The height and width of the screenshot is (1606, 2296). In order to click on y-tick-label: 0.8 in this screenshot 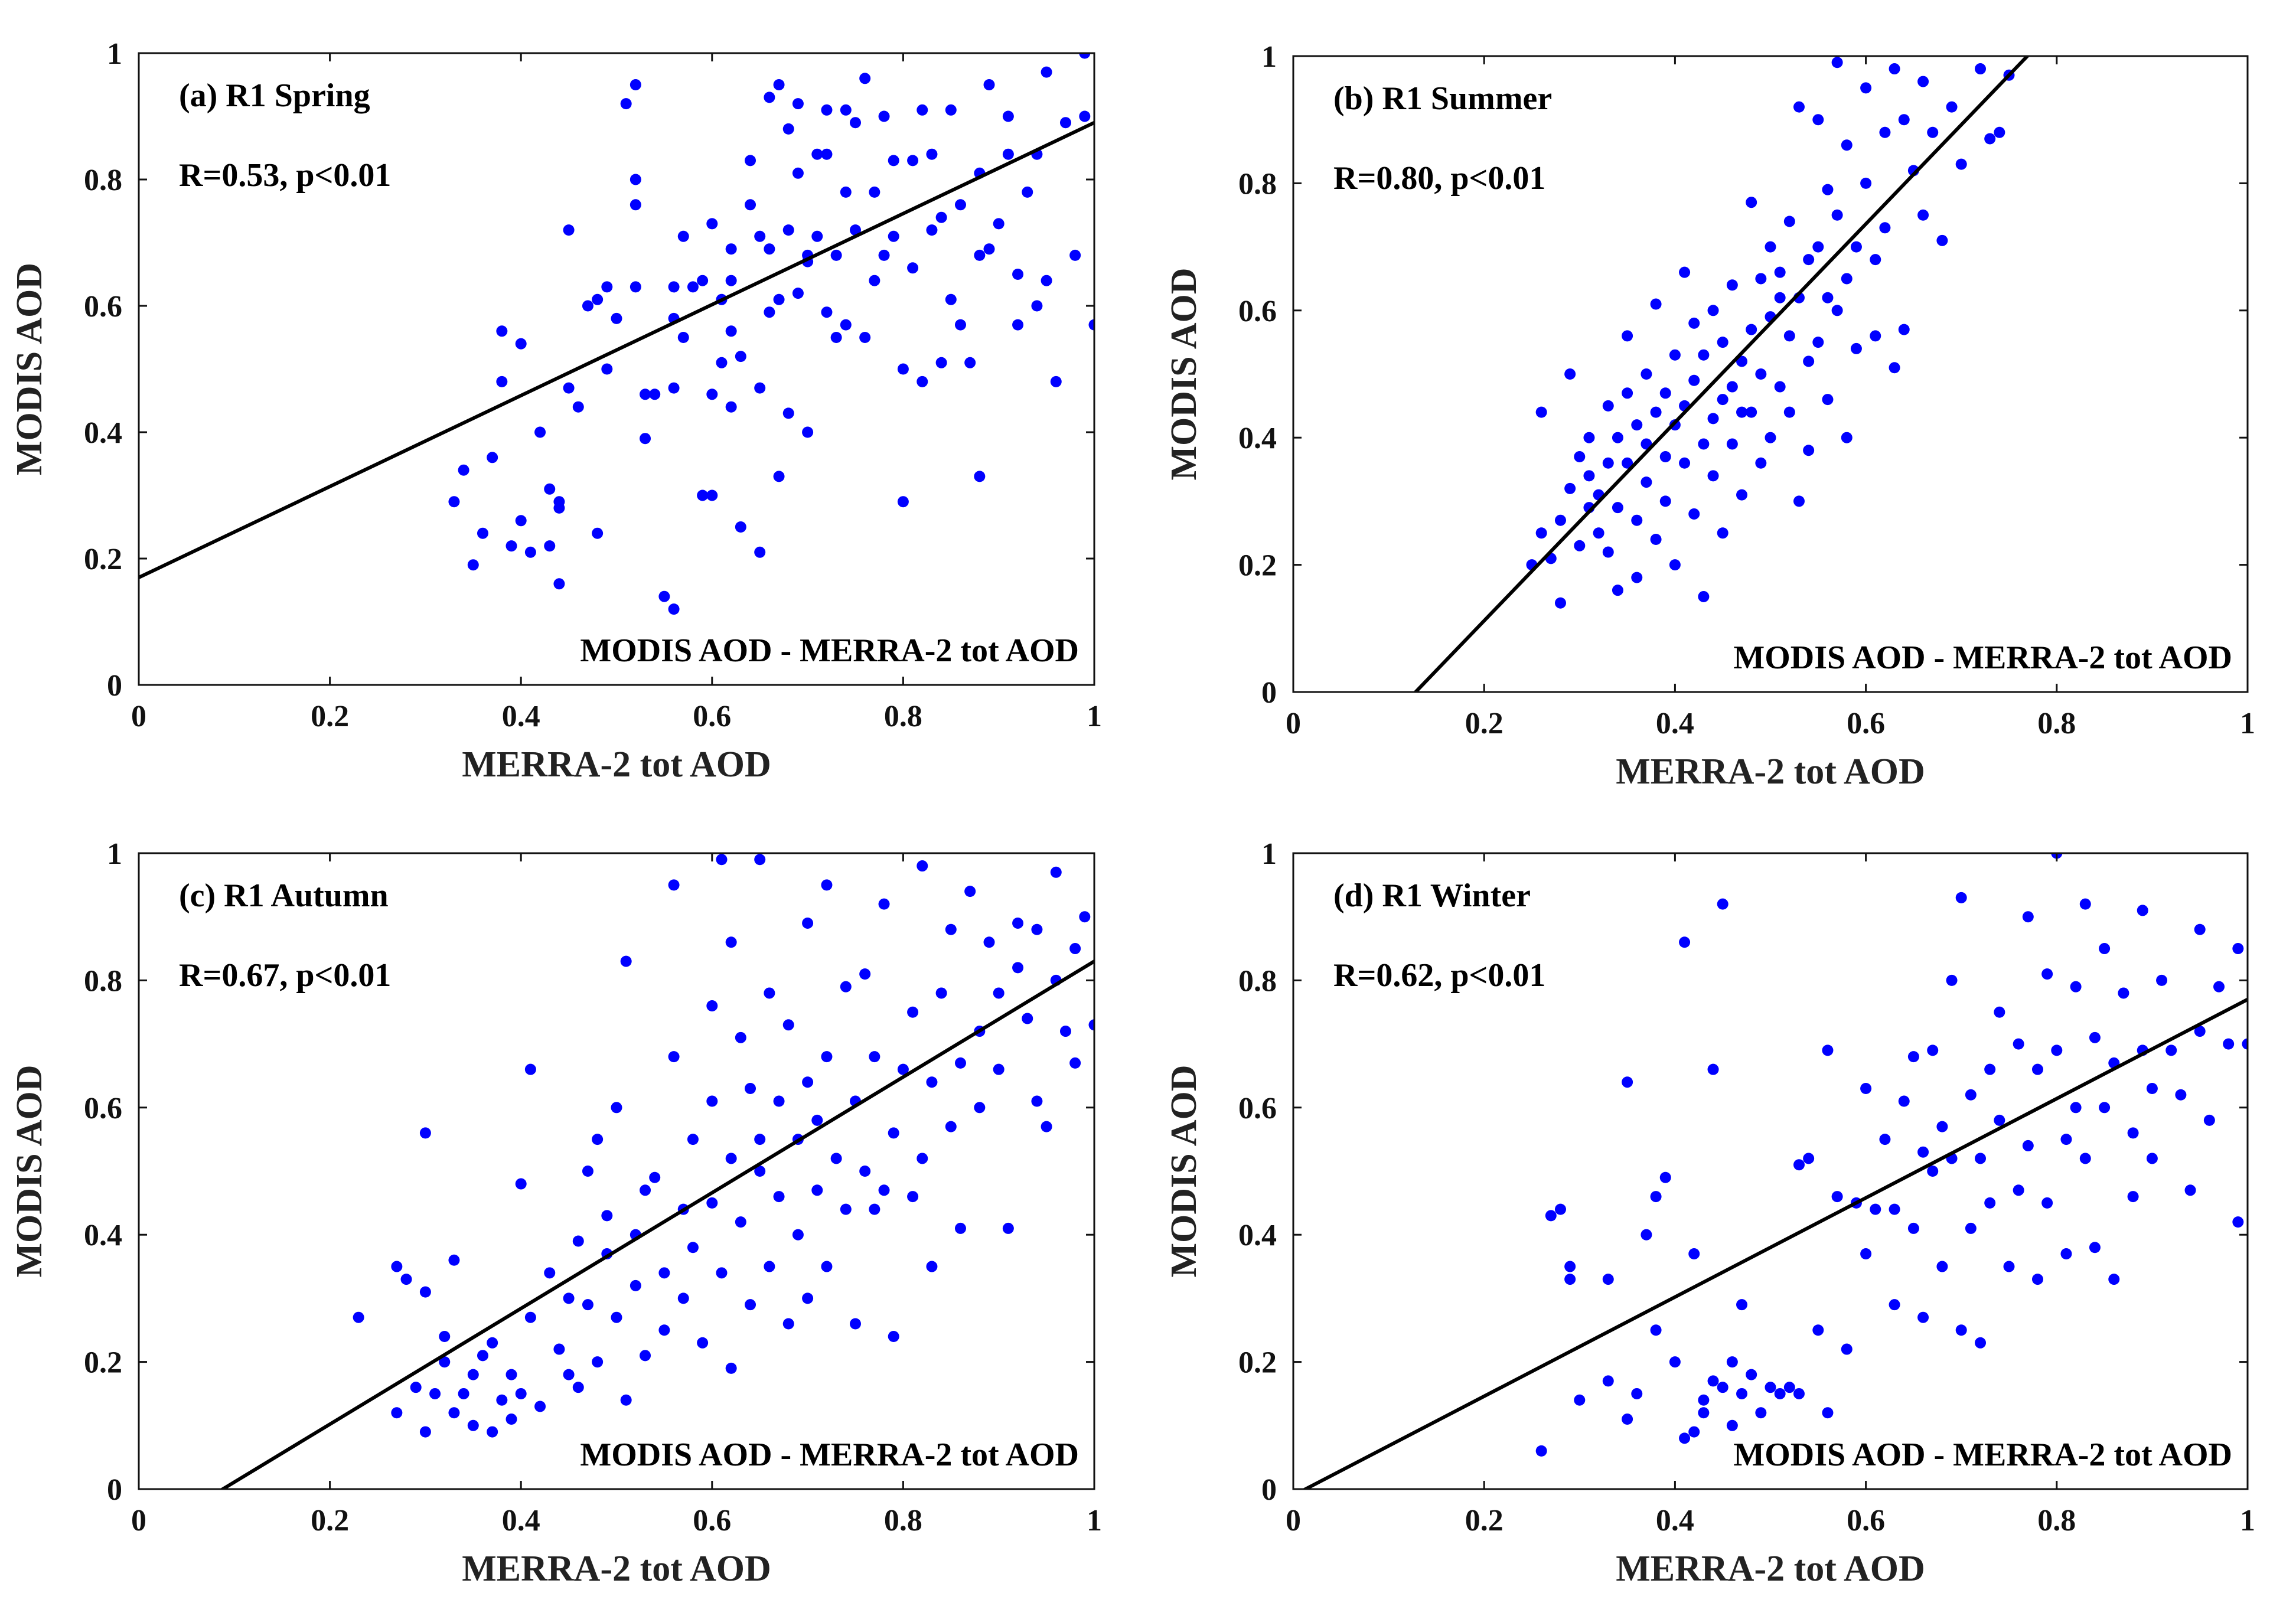, I will do `click(103, 180)`.